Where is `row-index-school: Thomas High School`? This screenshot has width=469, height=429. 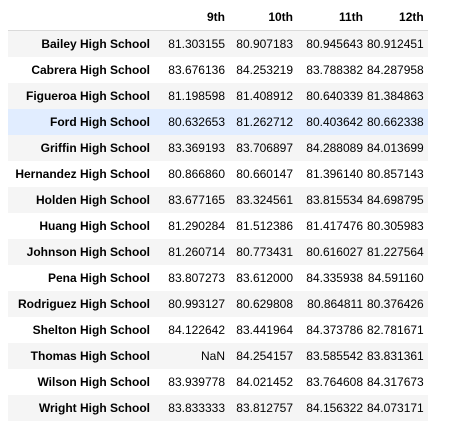
row-index-school: Thomas High School is located at coordinates (90, 356).